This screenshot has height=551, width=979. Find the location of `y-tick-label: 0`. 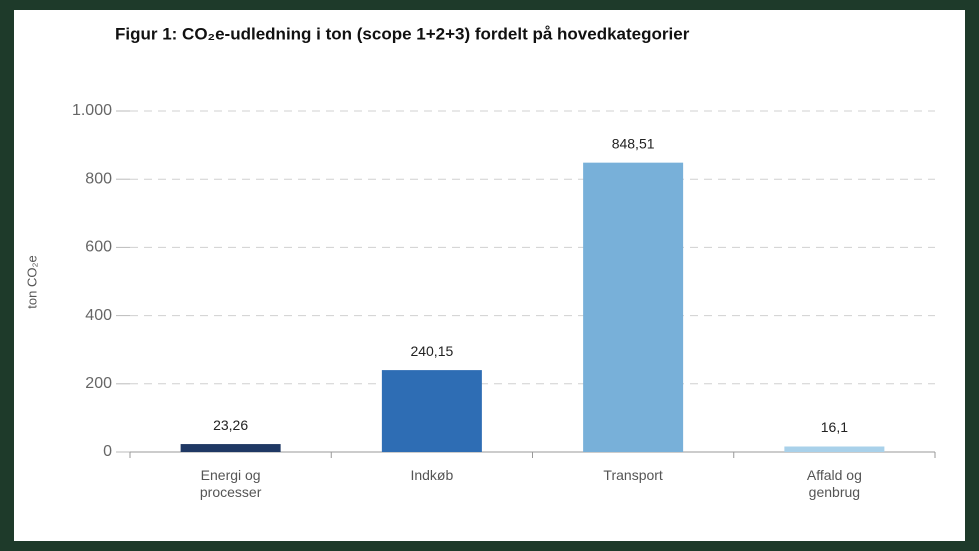

y-tick-label: 0 is located at coordinates (107, 451).